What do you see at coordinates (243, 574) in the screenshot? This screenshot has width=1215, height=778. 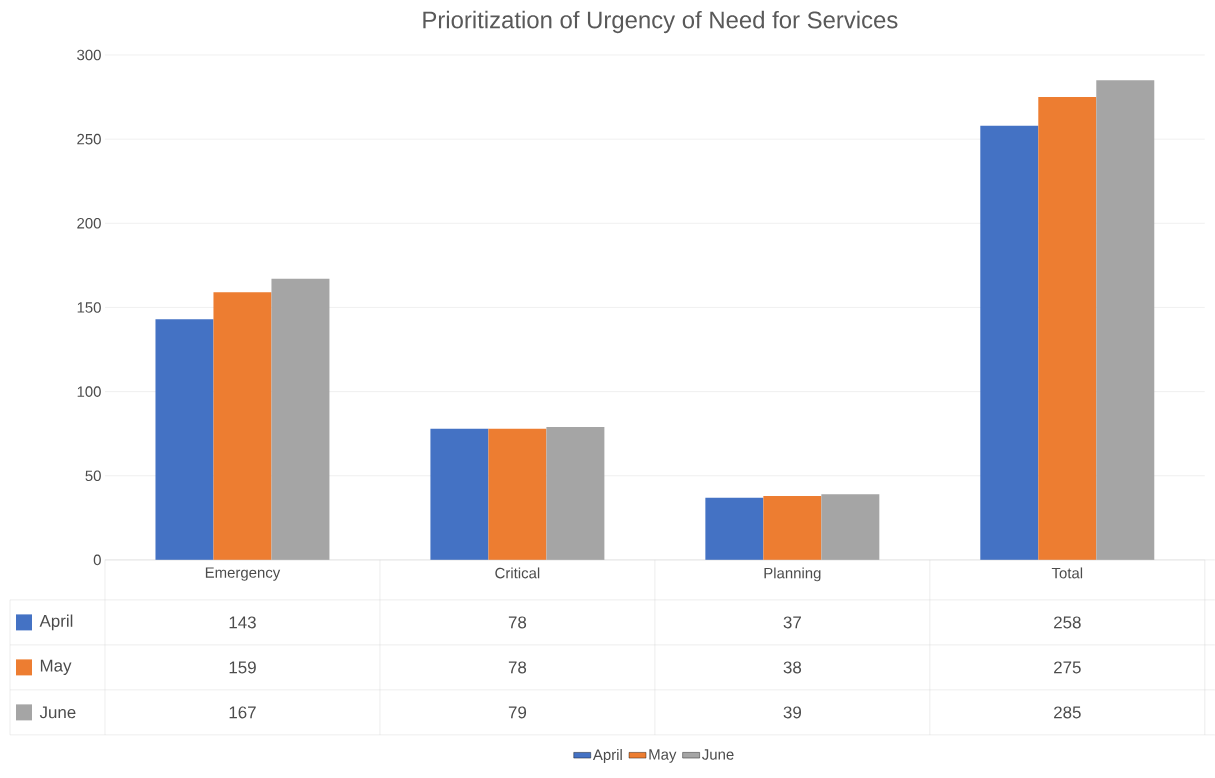 I see `x-tick-label: Emergency` at bounding box center [243, 574].